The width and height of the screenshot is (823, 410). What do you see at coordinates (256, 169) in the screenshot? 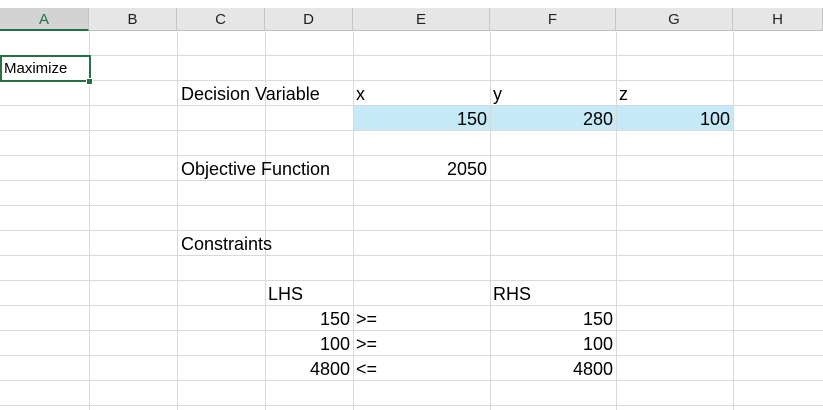
I see `cell-c6: Objective Function` at bounding box center [256, 169].